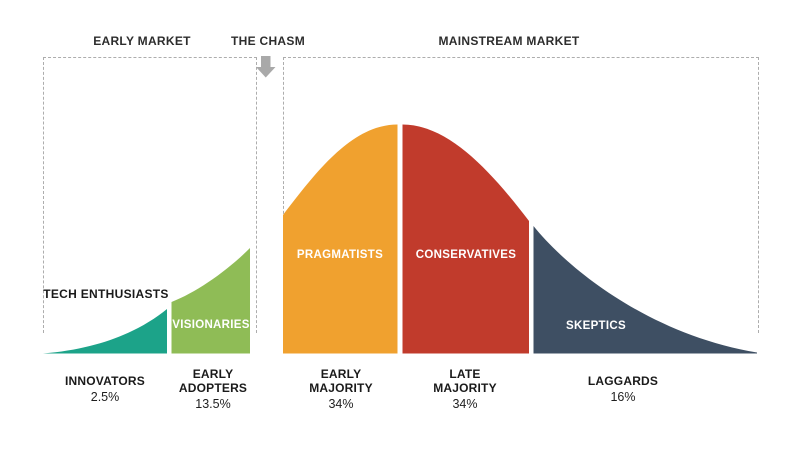  Describe the element at coordinates (509, 41) in the screenshot. I see `mainstream-market-label: MAINSTREAM MARKET` at that location.